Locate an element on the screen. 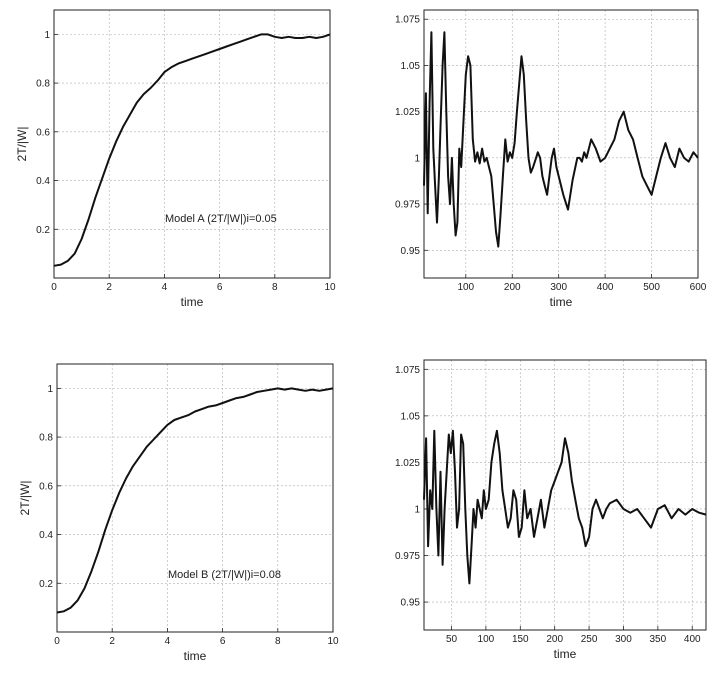 The width and height of the screenshot is (715, 676). model-annotation: Model B (2T/|W|)i=0.08 is located at coordinates (224, 575).